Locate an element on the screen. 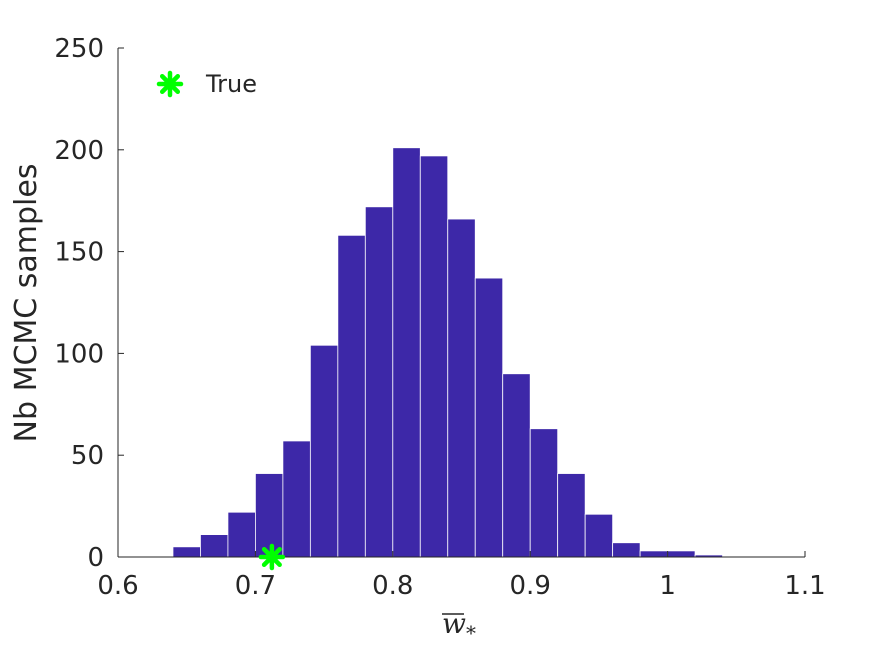 The image size is (891, 650). y-tick-label: 50 is located at coordinates (87, 456).